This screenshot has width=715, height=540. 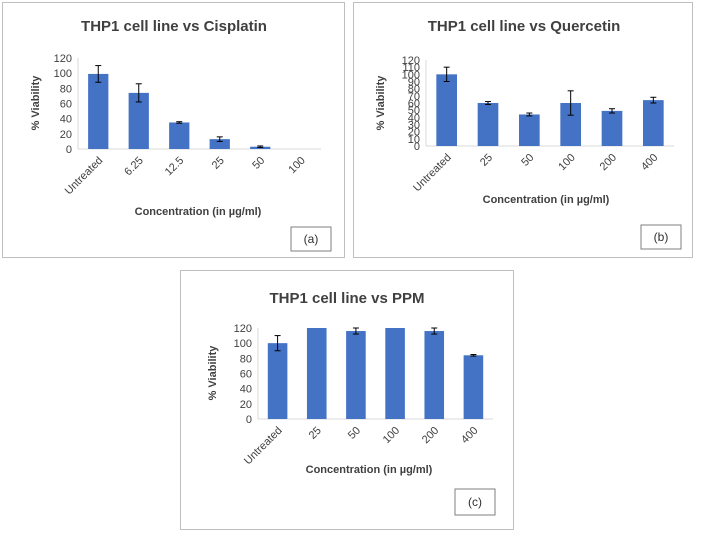 What do you see at coordinates (414, 111) in the screenshot?
I see `y-tick-label: 50` at bounding box center [414, 111].